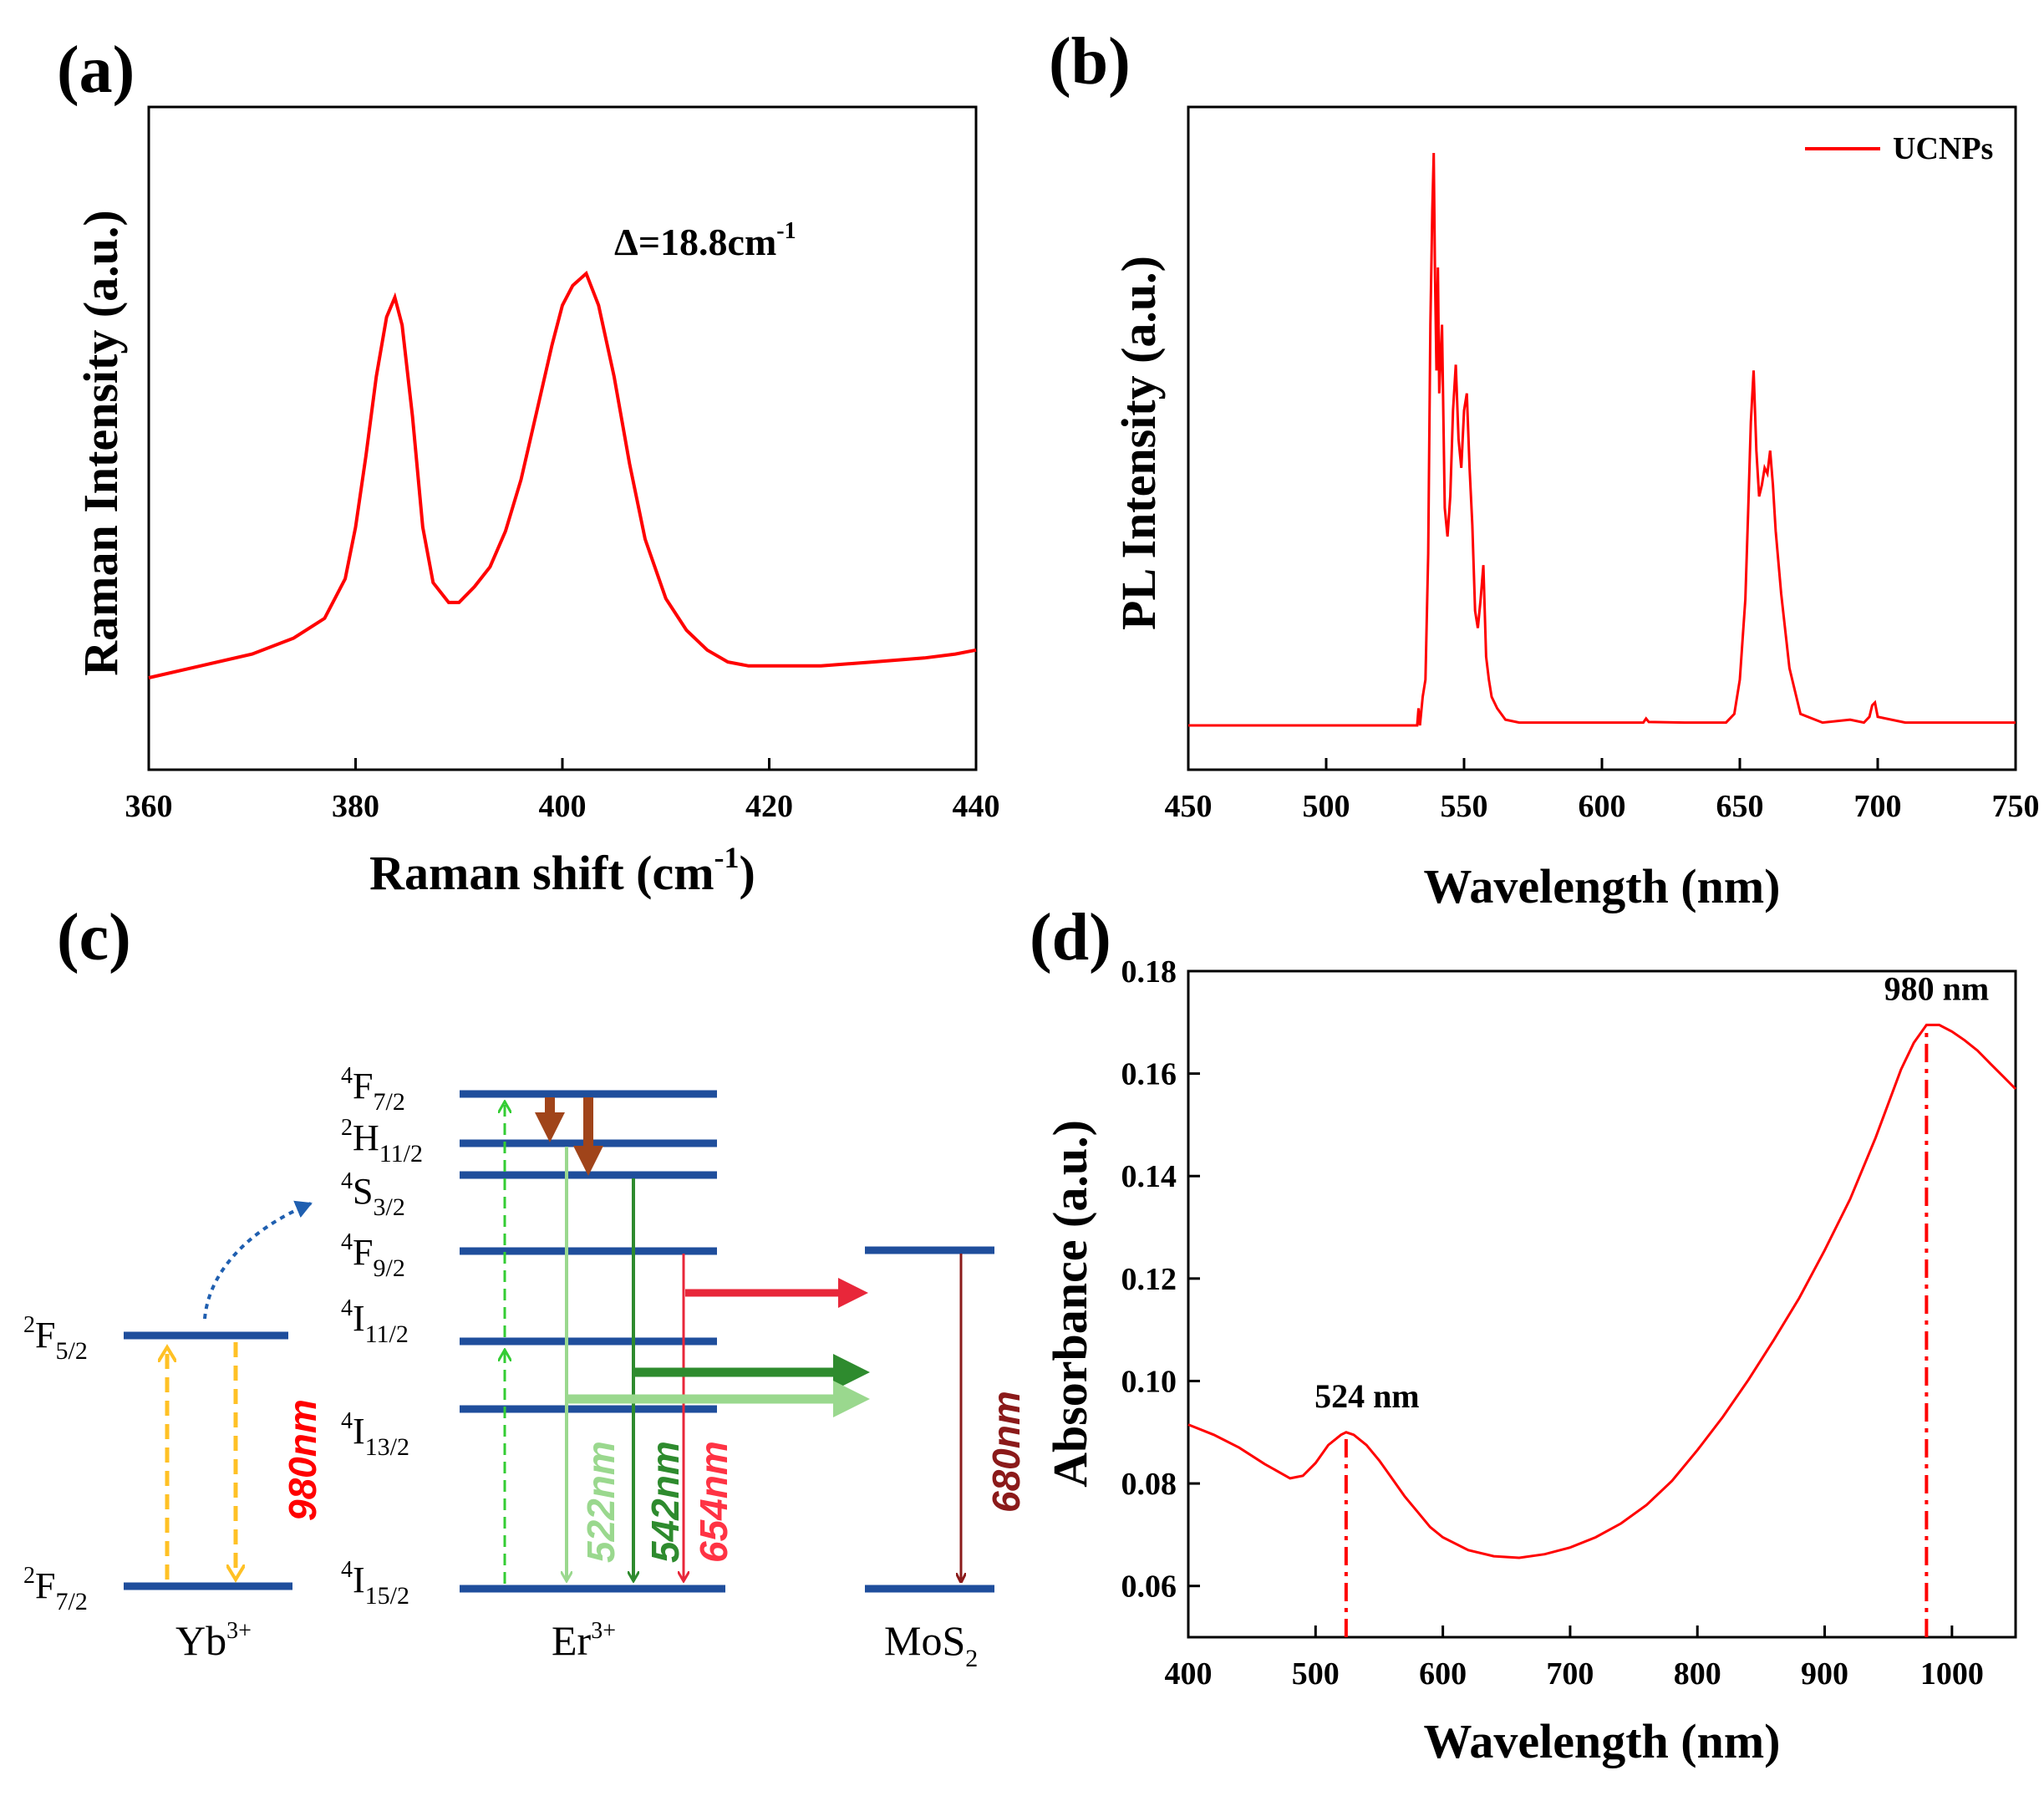 This screenshot has height=1801, width=2044. I want to click on er-level-label-2: 4S3/2, so click(373, 1194).